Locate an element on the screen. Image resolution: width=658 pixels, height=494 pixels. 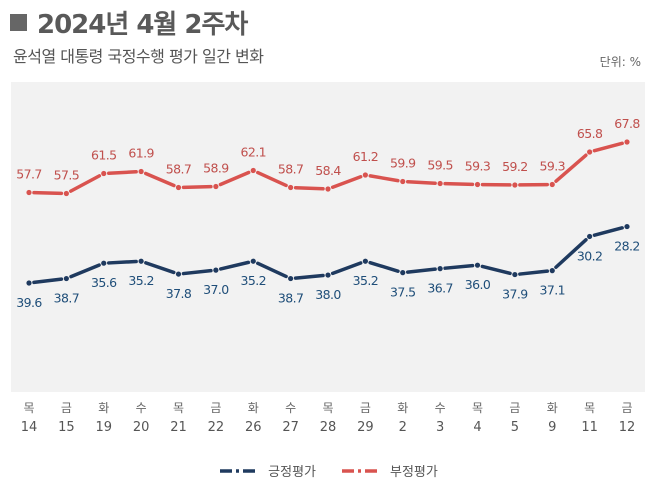
negative-data-label: 58.4 is located at coordinates (328, 170).